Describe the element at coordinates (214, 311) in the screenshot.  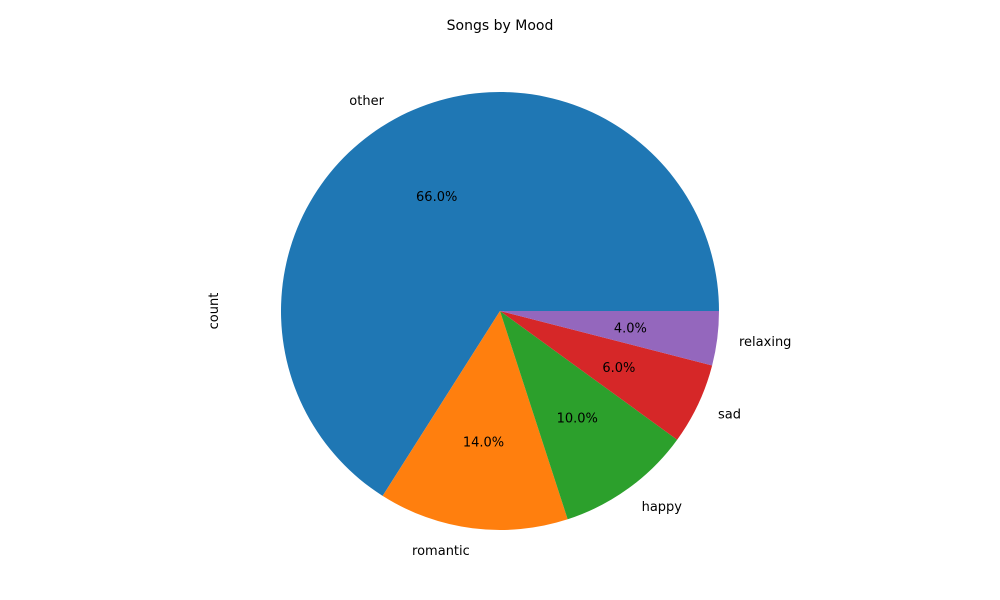
I see `y-axis-label: count` at that location.